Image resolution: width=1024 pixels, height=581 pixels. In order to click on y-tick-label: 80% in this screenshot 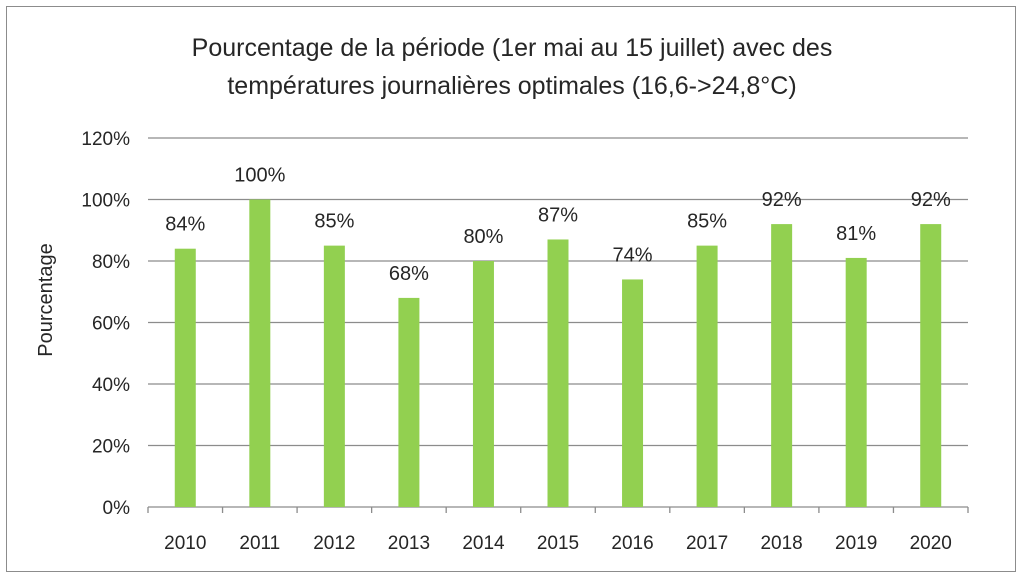, I will do `click(111, 262)`.